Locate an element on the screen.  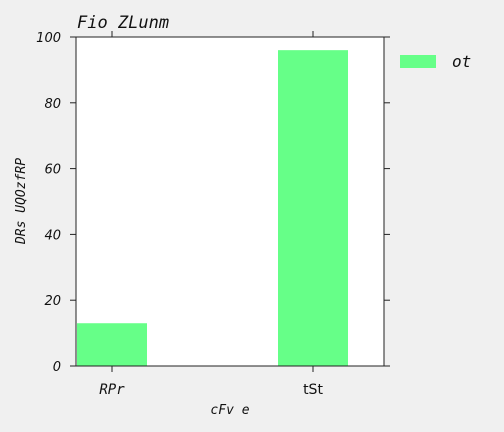
legend-swatch is located at coordinates (418, 61).